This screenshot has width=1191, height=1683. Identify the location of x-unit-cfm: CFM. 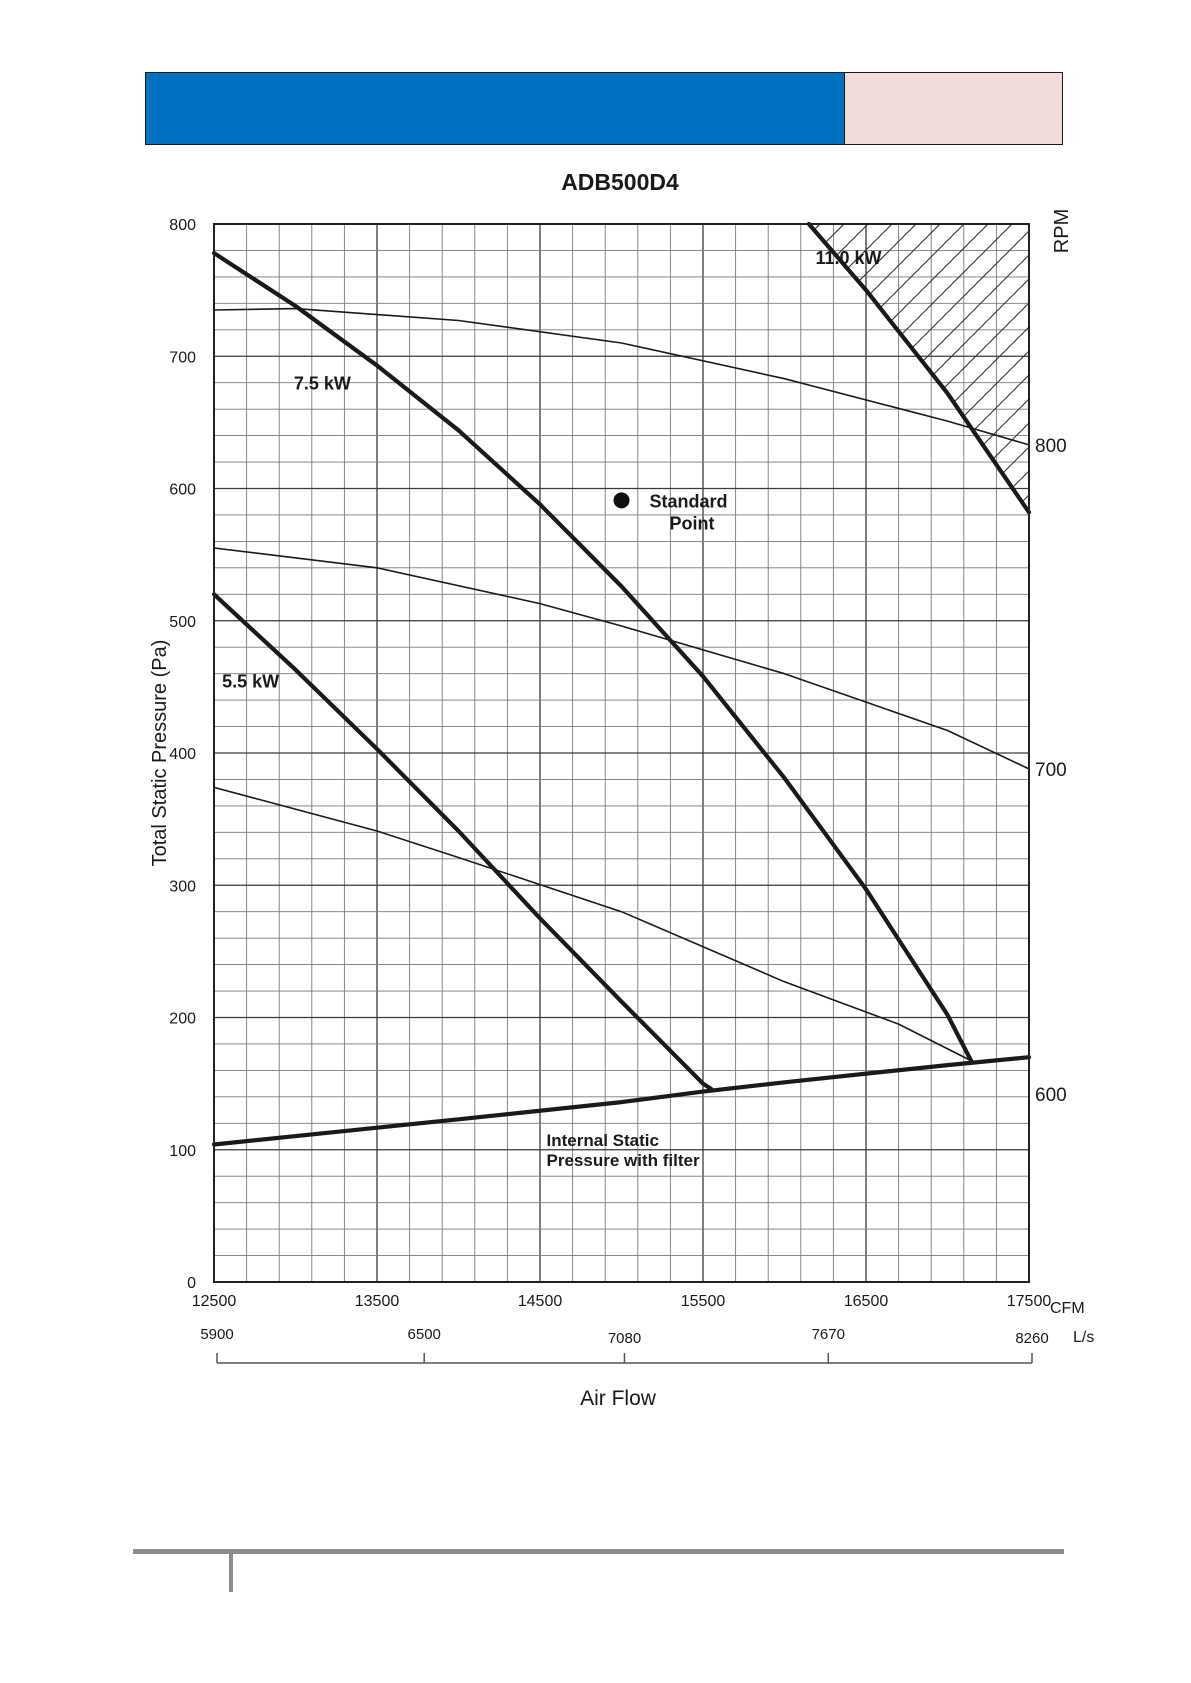
(1067, 1308).